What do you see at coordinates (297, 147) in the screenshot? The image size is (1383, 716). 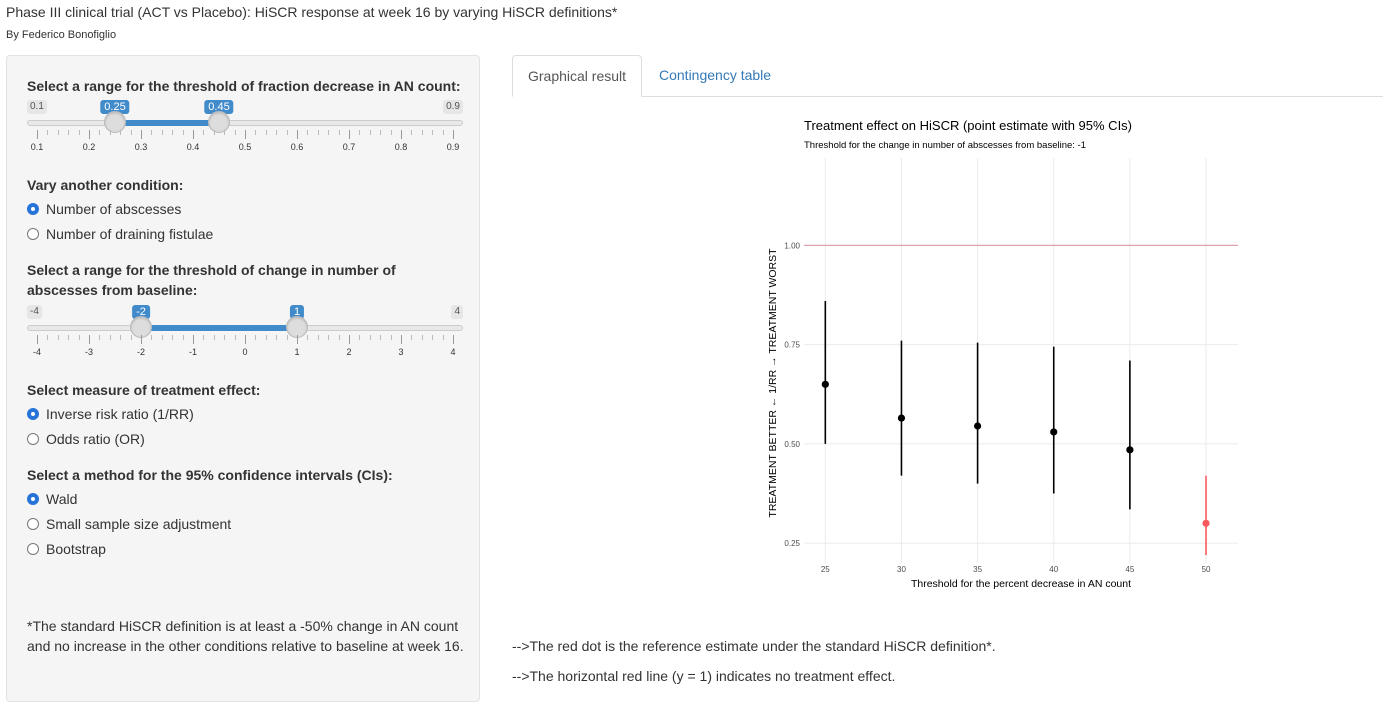 I see `slider1-tick-label: 0.6` at bounding box center [297, 147].